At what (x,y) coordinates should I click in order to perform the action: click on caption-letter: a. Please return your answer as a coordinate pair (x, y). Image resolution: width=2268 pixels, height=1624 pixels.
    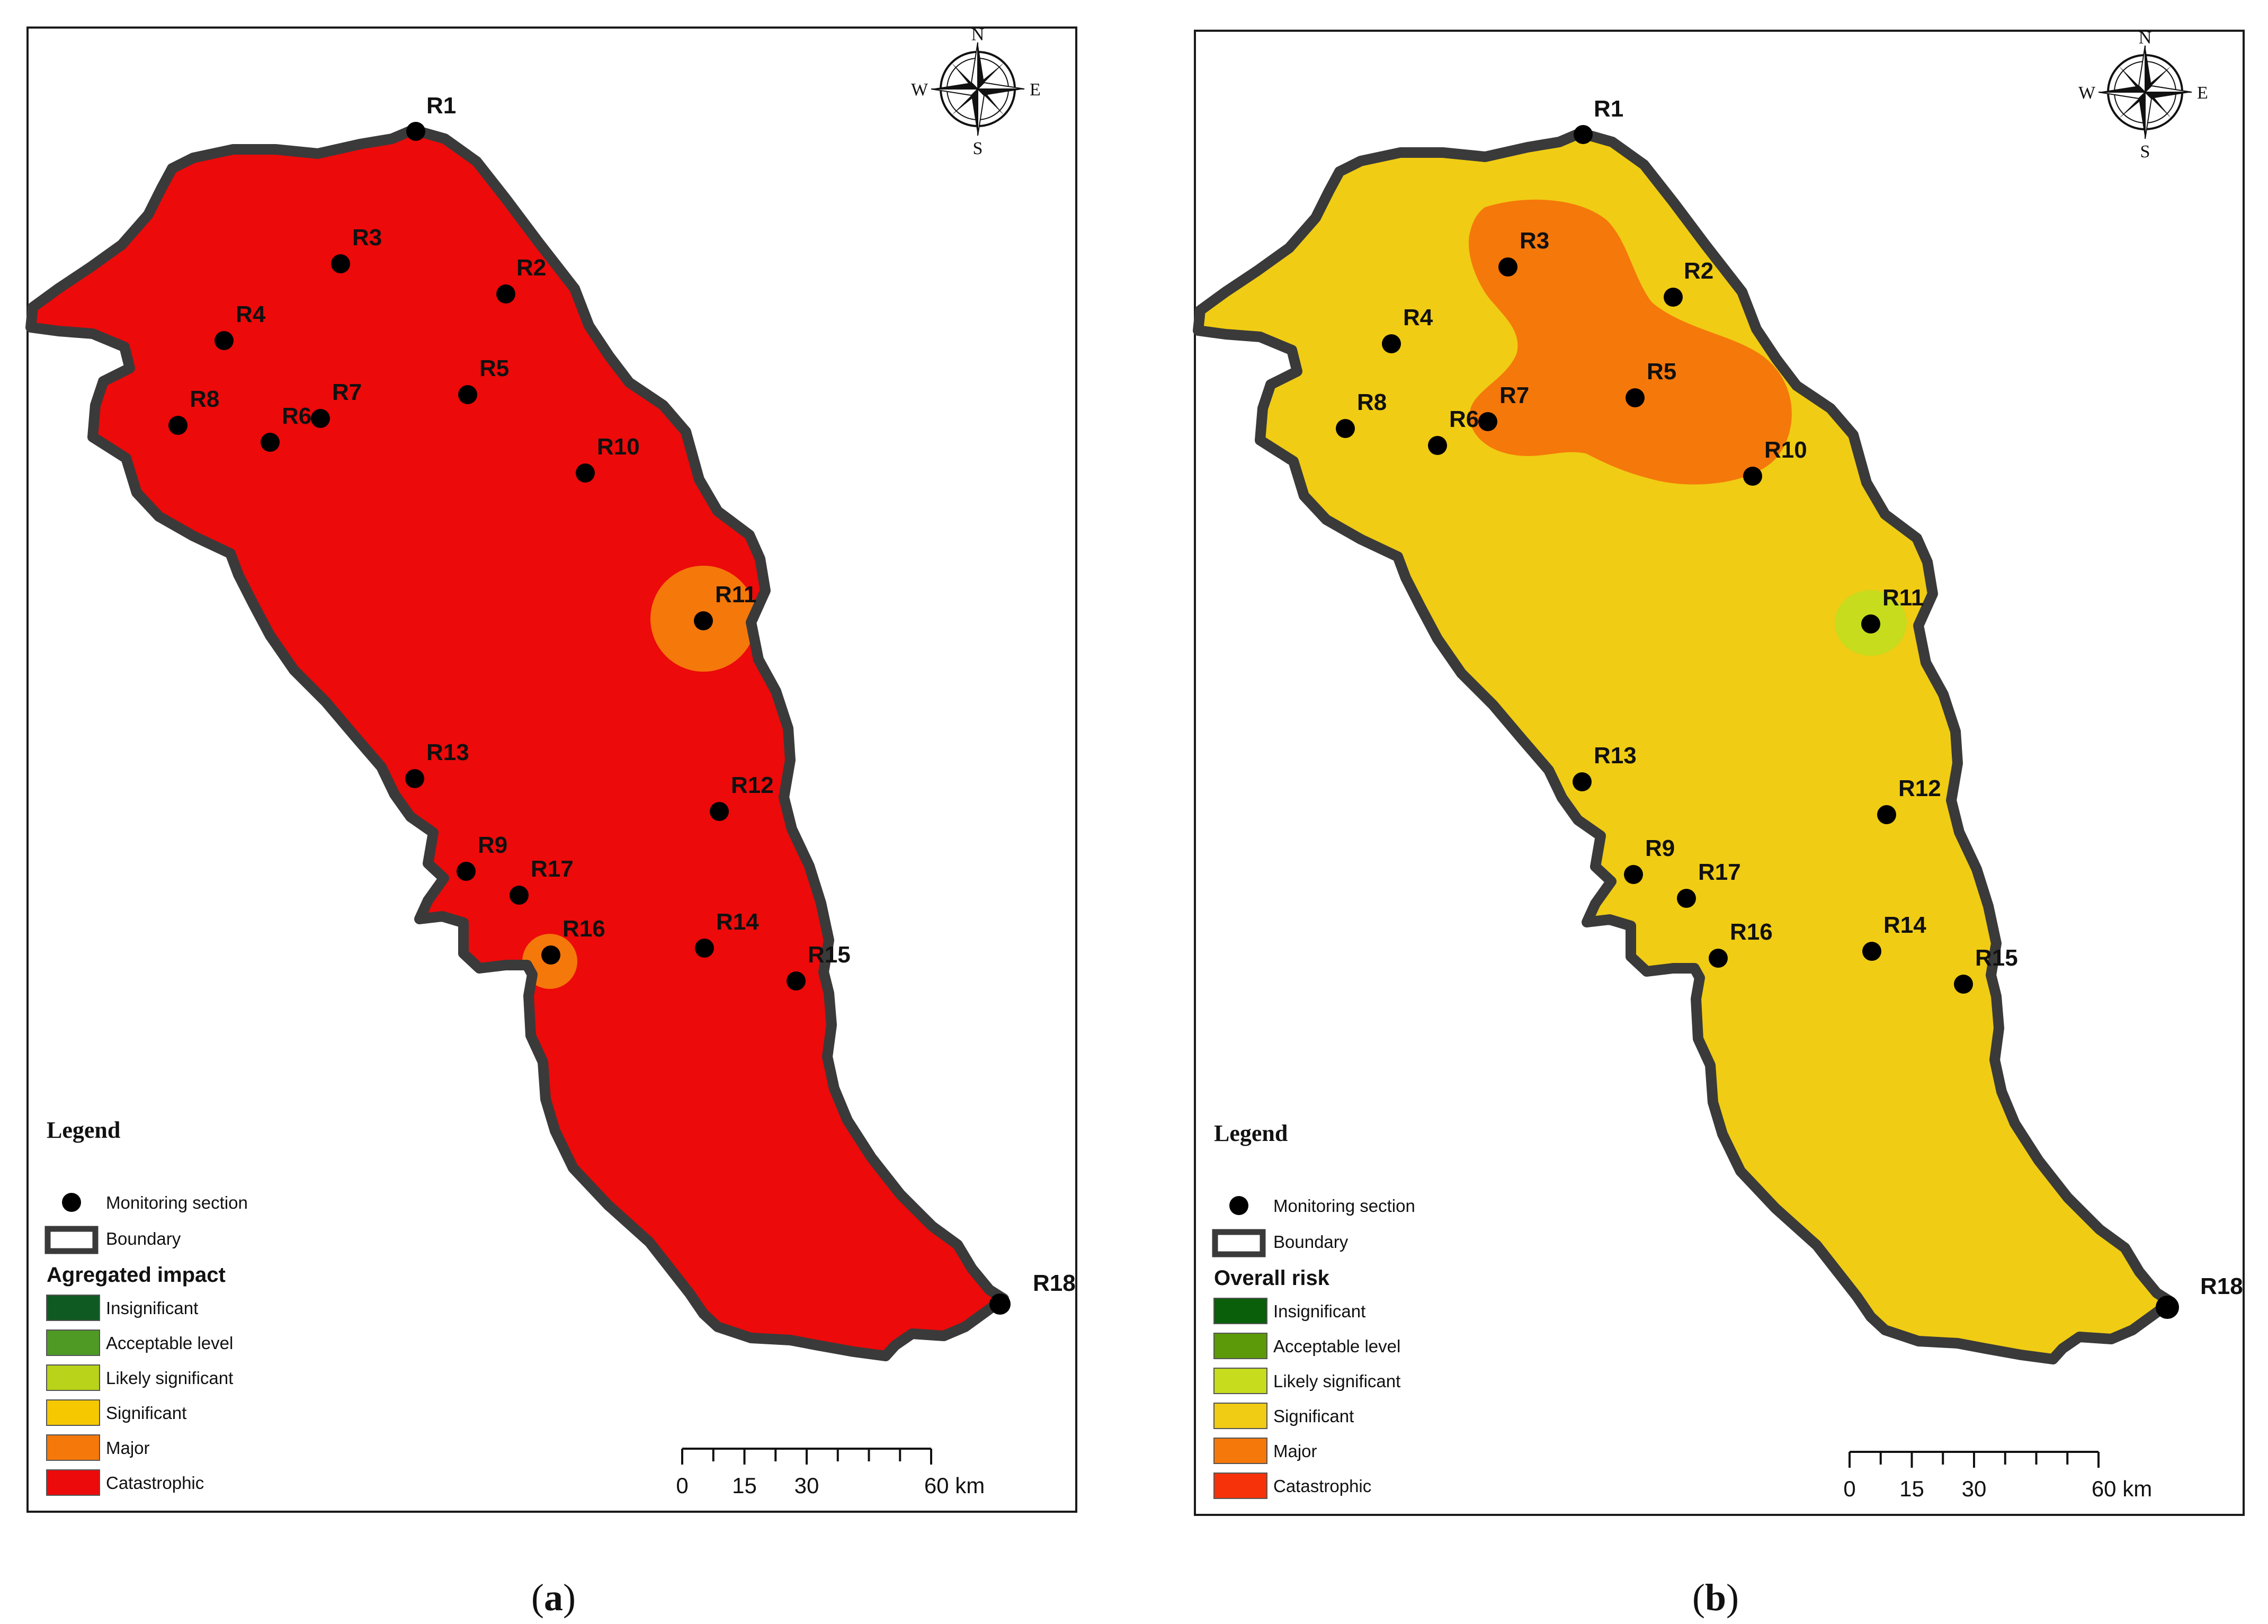
    Looking at the image, I should click on (554, 1597).